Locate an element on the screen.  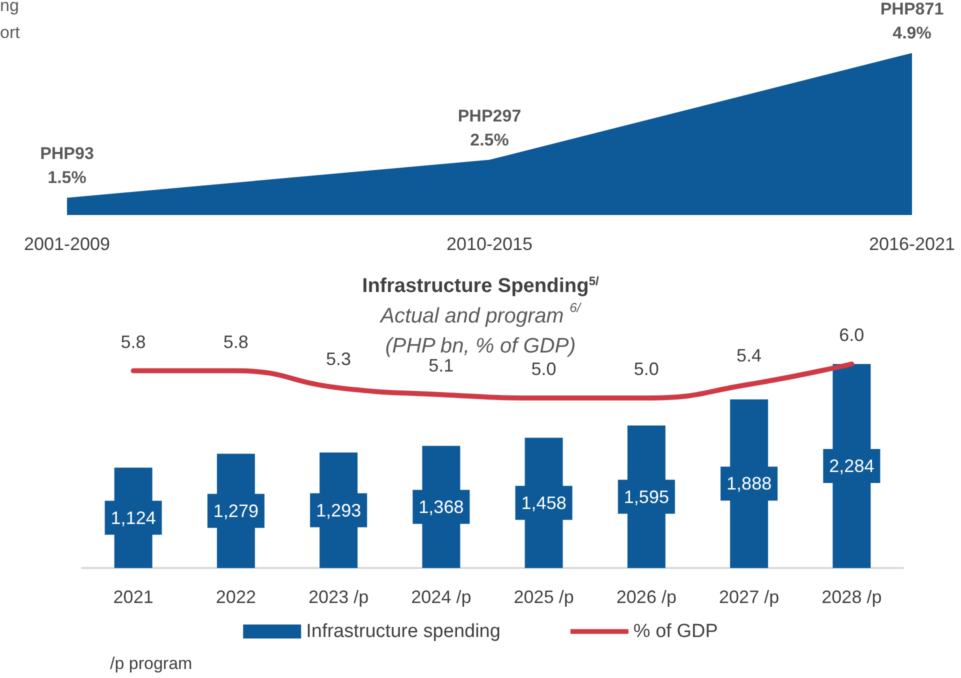
legend-label: Infrastructure spending is located at coordinates (403, 631).